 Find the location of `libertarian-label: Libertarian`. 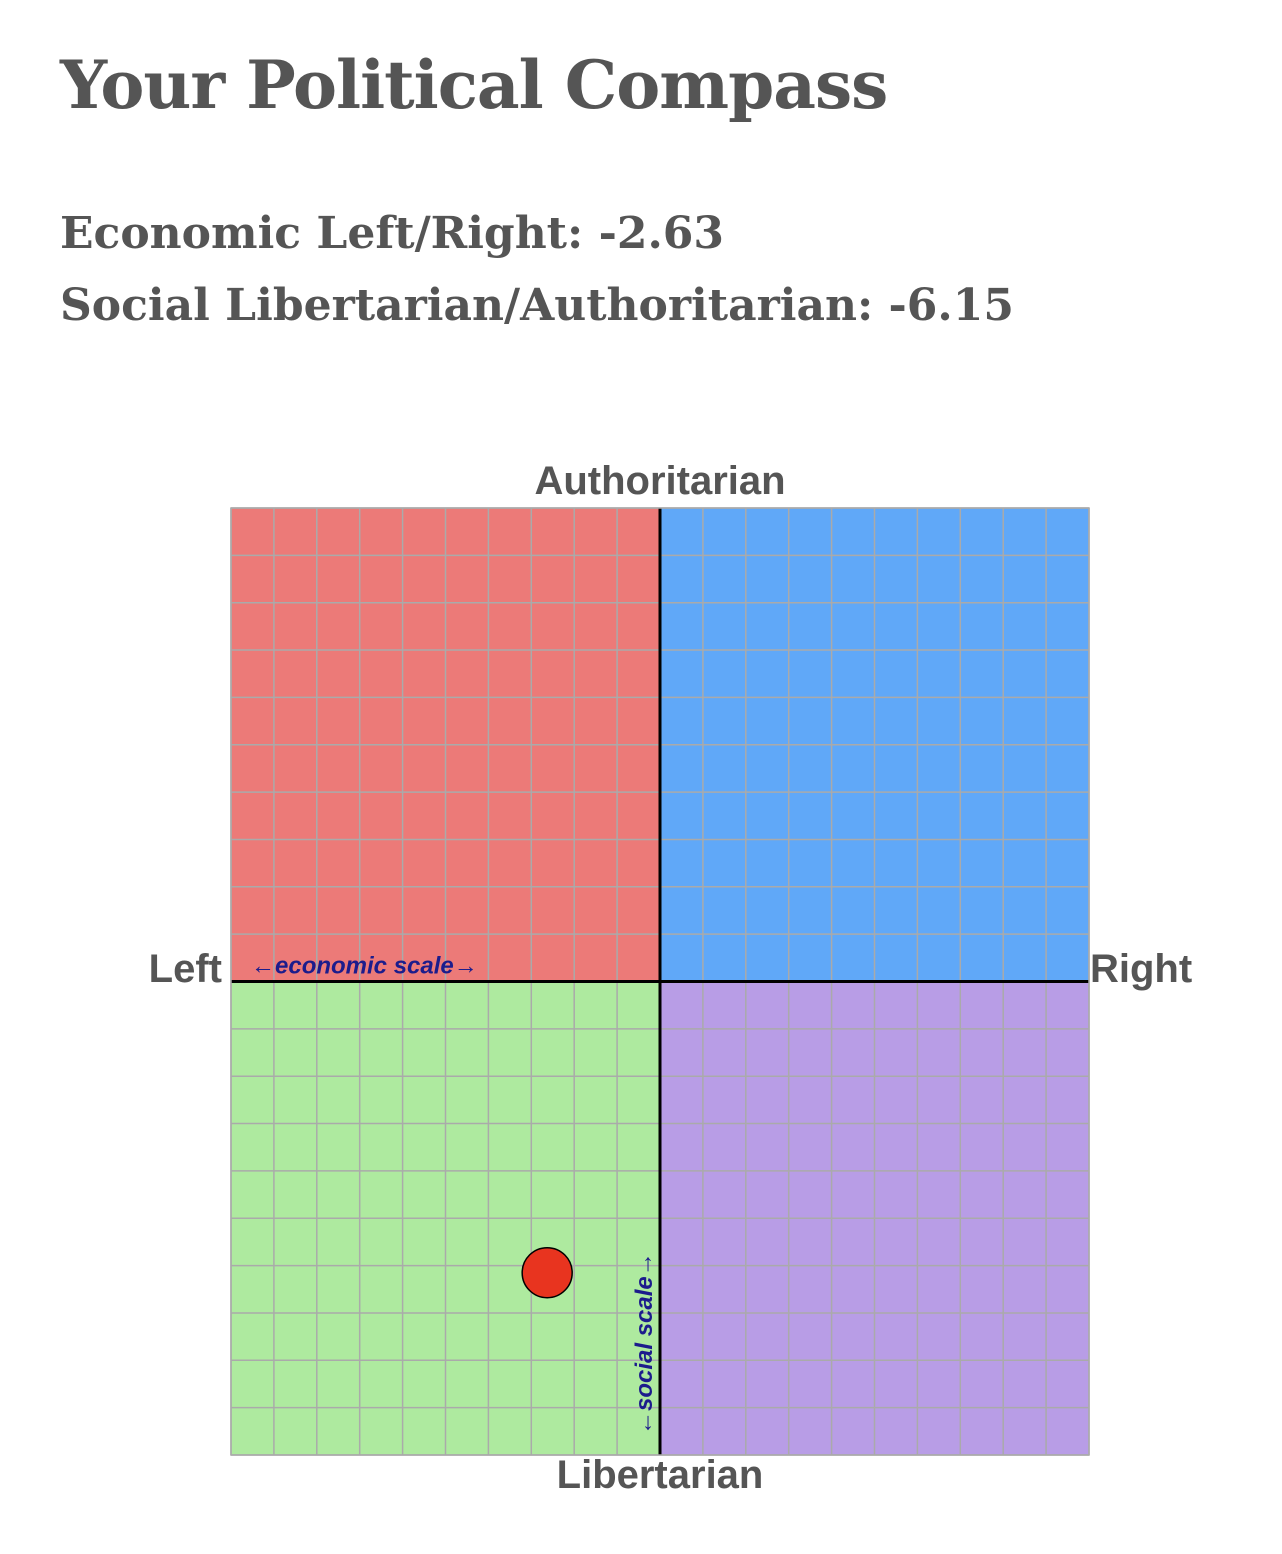

libertarian-label: Libertarian is located at coordinates (660, 1475).